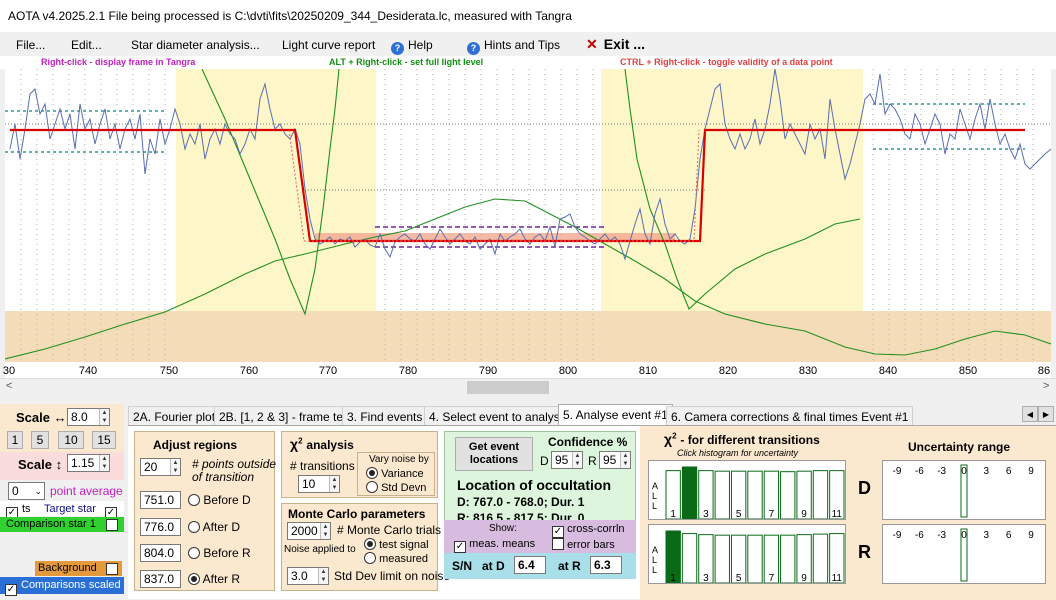 The width and height of the screenshot is (1056, 600). I want to click on get-event-locations-button: Get event locations, so click(494, 454).